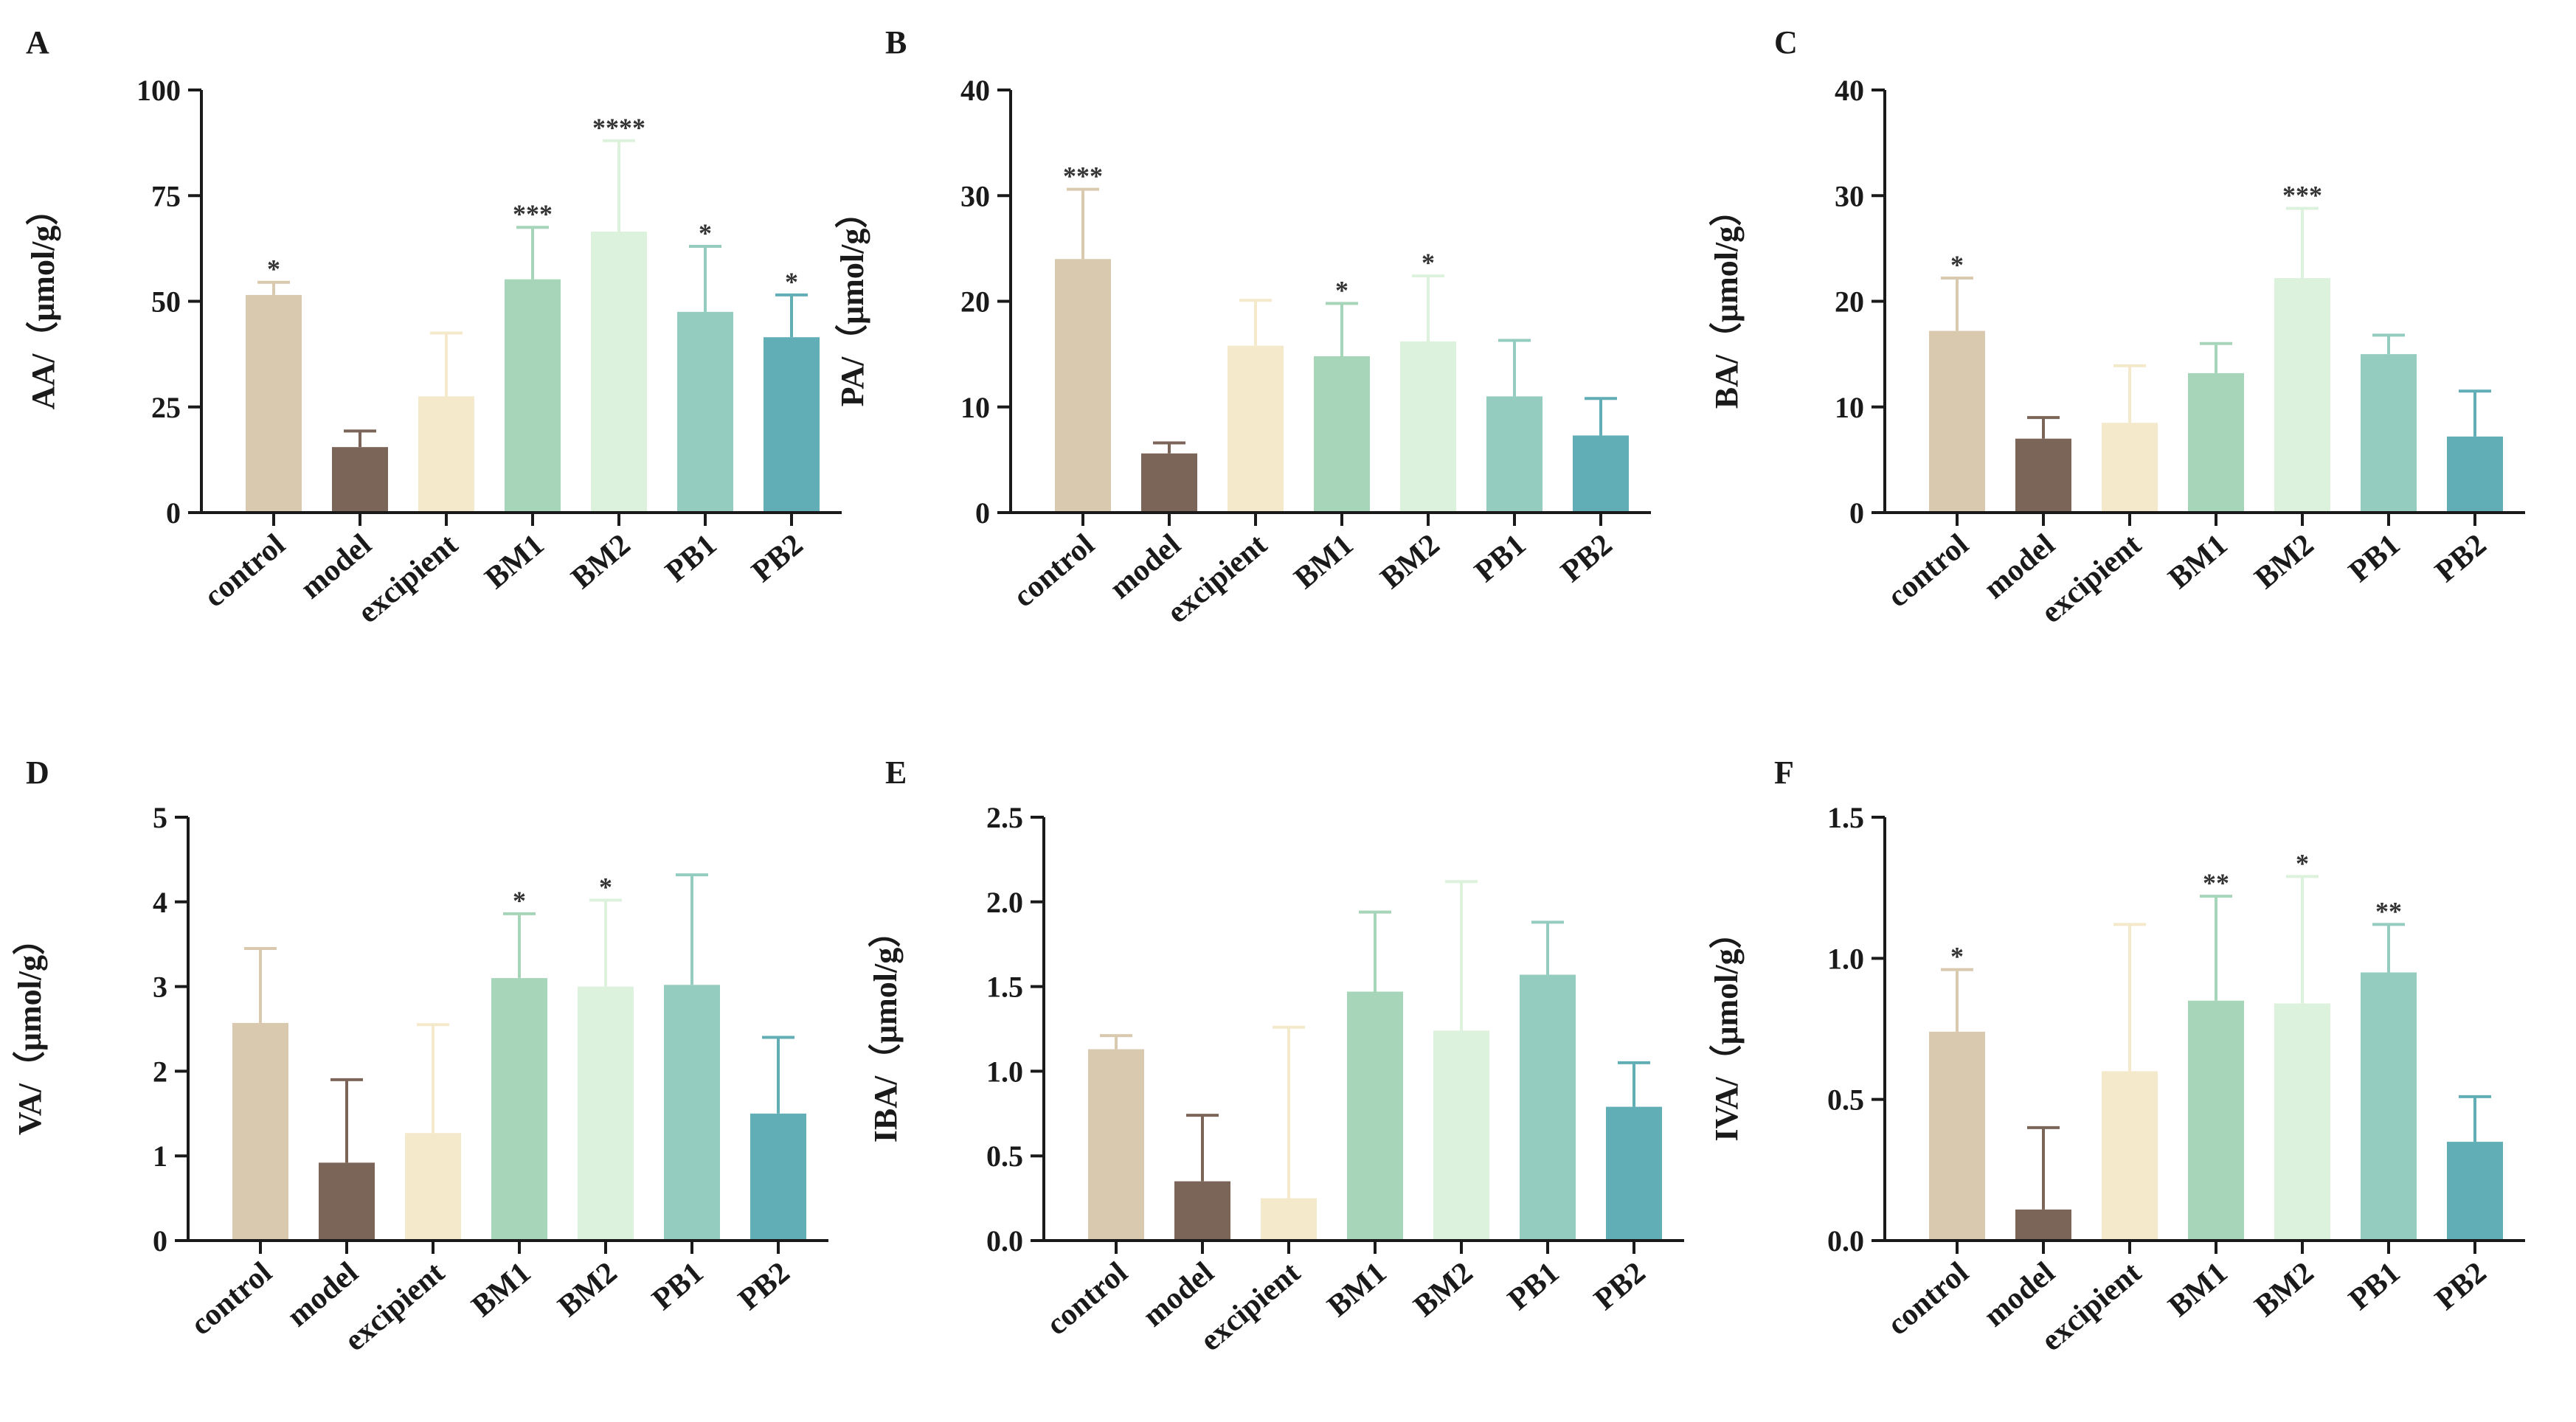 This screenshot has width=2576, height=1422. I want to click on y-tick-label: 1, so click(160, 1156).